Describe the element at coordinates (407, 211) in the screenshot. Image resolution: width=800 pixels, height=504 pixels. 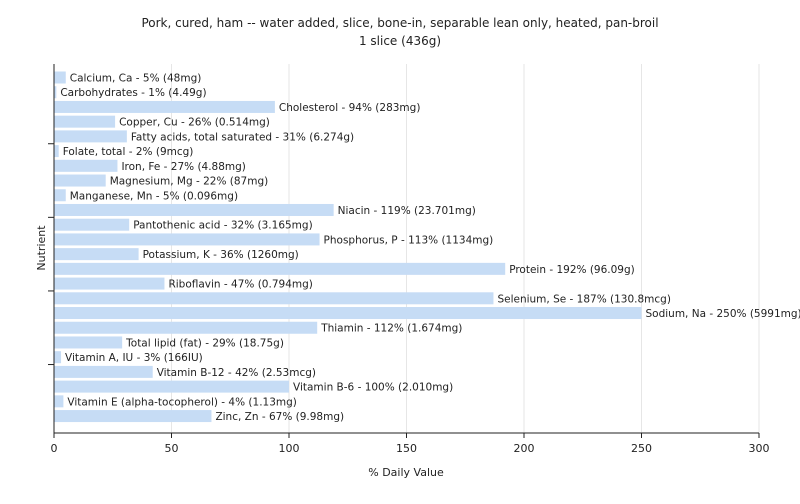
I see `bar-label: Niacin - 119% (23.701mg)` at that location.